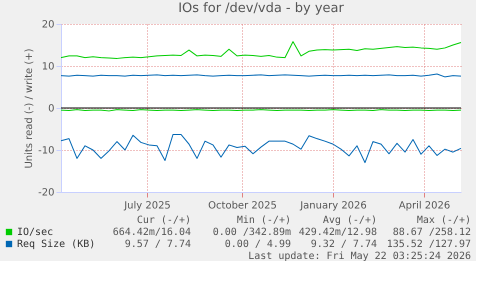 This screenshot has height=287, width=497. What do you see at coordinates (151, 232) in the screenshot?
I see `text: 664.42m/16.04` at bounding box center [151, 232].